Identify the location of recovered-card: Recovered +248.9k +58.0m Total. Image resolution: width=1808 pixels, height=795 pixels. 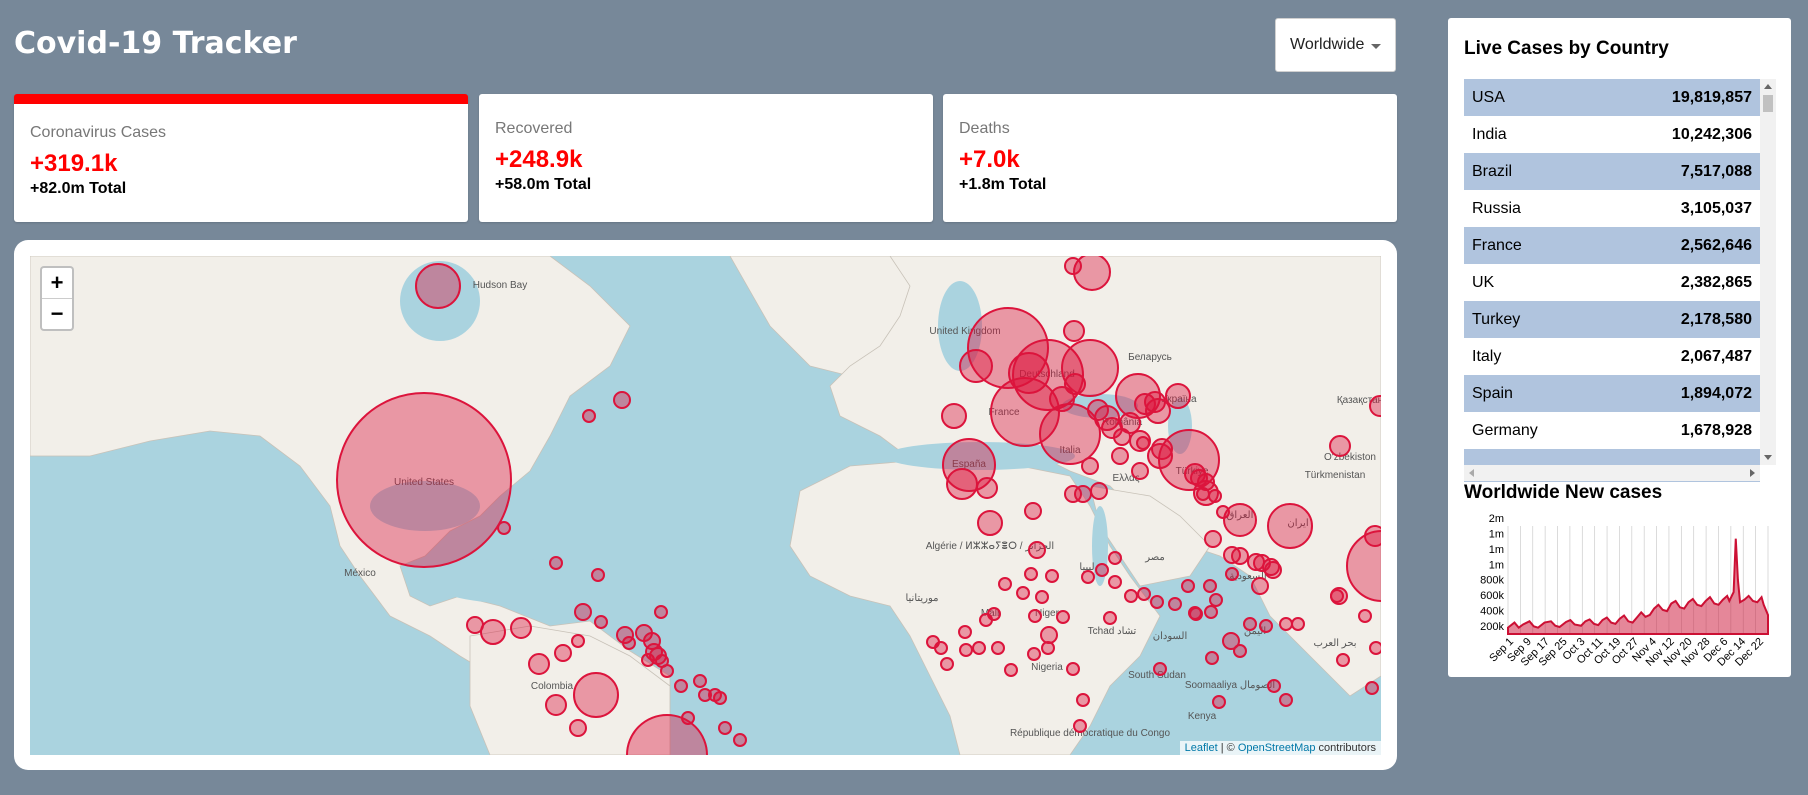
(706, 158).